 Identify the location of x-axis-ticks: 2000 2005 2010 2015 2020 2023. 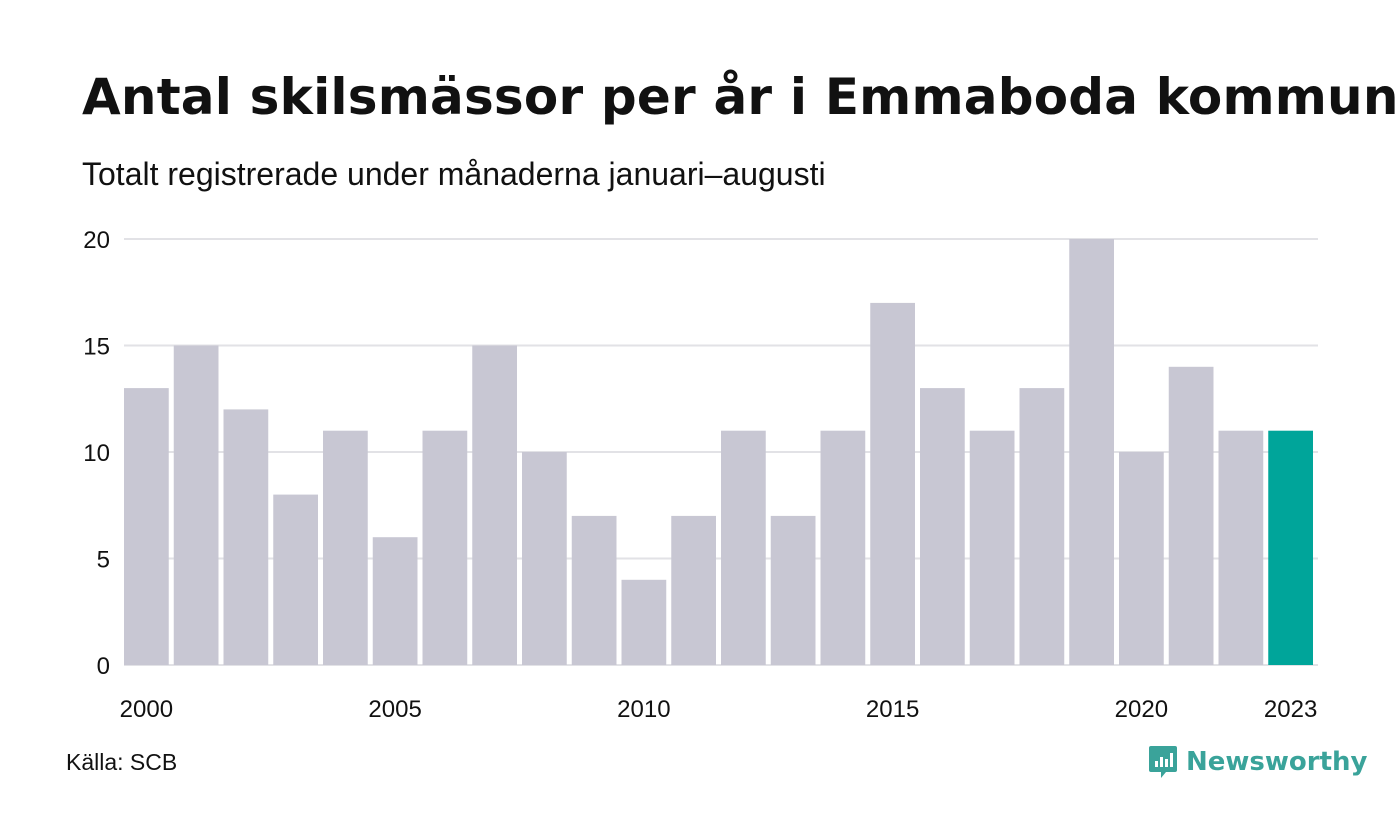
(719, 709).